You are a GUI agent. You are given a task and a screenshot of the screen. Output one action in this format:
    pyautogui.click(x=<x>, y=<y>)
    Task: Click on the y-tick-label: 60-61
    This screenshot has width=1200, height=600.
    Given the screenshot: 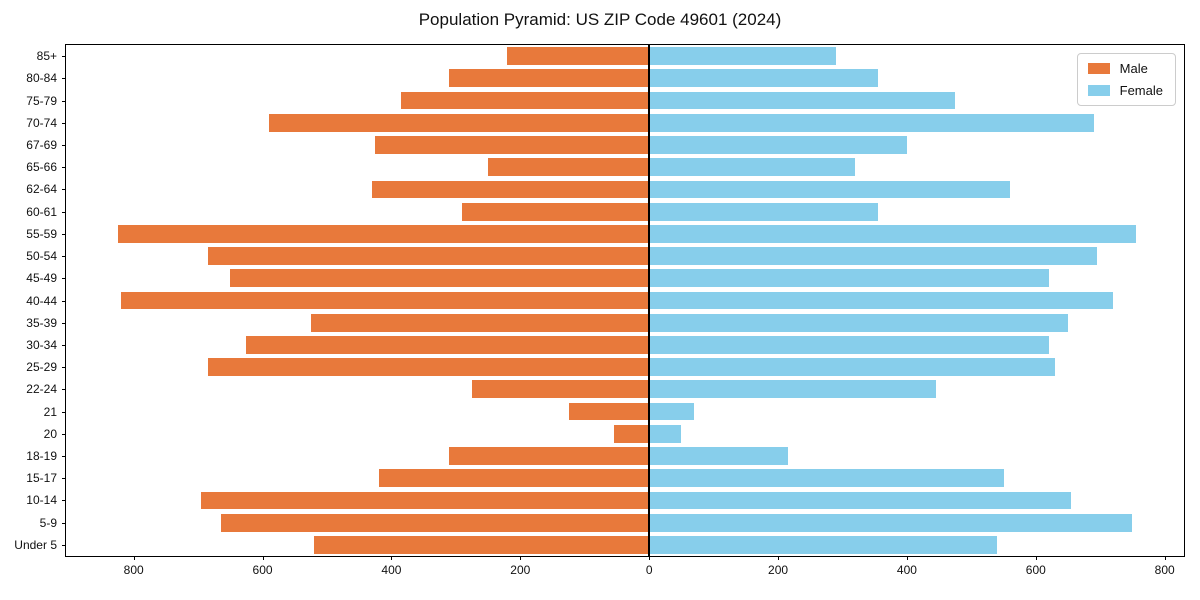 What is the action you would take?
    pyautogui.click(x=41, y=211)
    